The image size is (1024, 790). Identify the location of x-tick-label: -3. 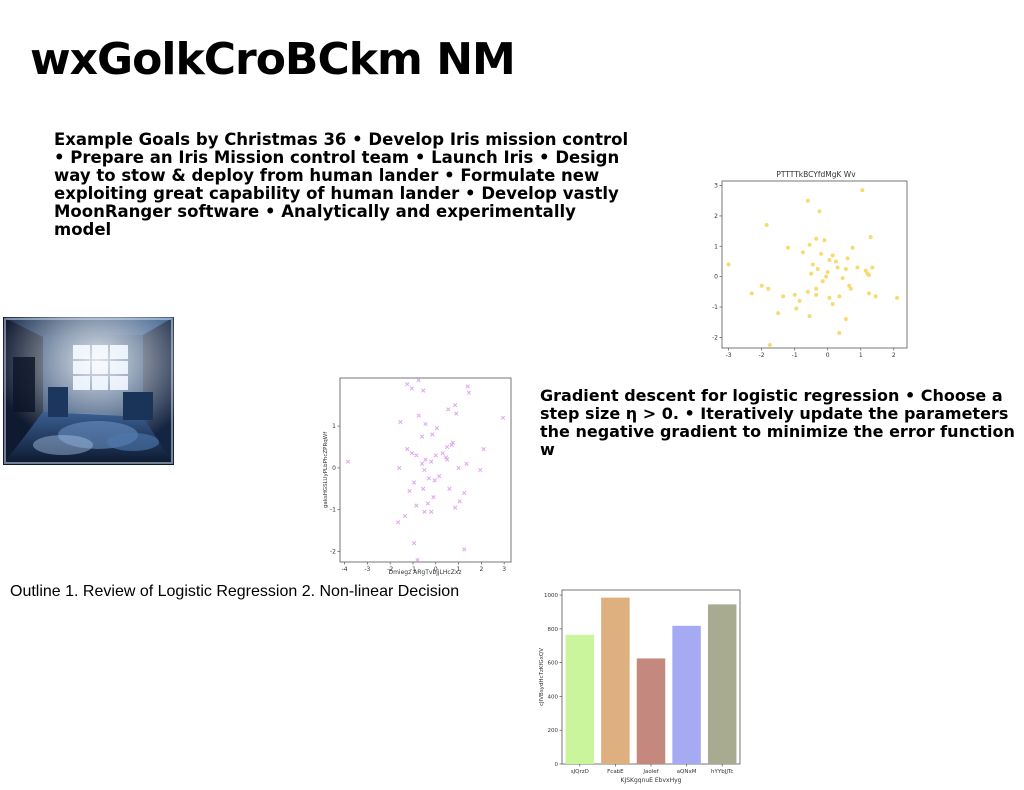
(729, 355).